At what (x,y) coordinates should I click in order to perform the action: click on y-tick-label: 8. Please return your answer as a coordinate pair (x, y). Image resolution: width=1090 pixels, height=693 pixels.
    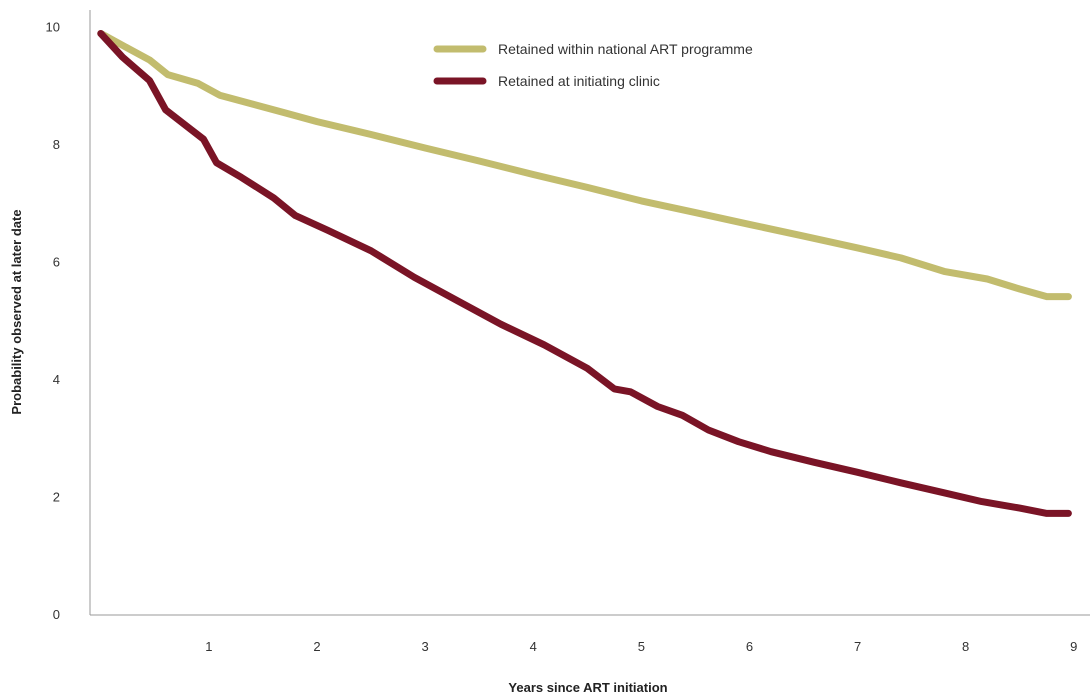
    Looking at the image, I should click on (56, 144).